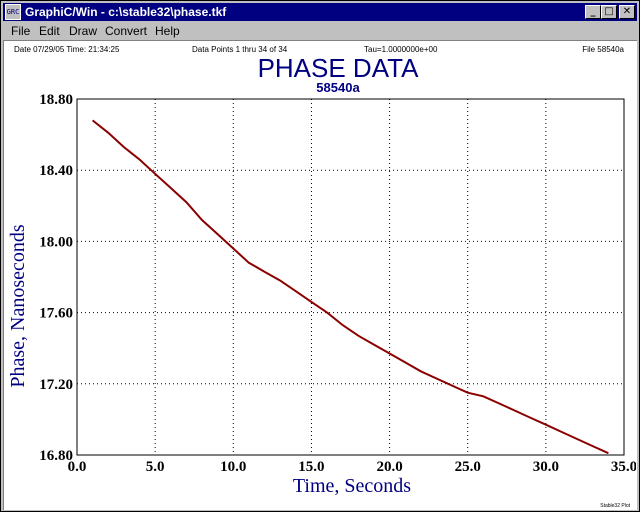 The image size is (640, 512). What do you see at coordinates (67, 49) in the screenshot?
I see `header-date: Date 07/29/05 Time: 21:34:25` at bounding box center [67, 49].